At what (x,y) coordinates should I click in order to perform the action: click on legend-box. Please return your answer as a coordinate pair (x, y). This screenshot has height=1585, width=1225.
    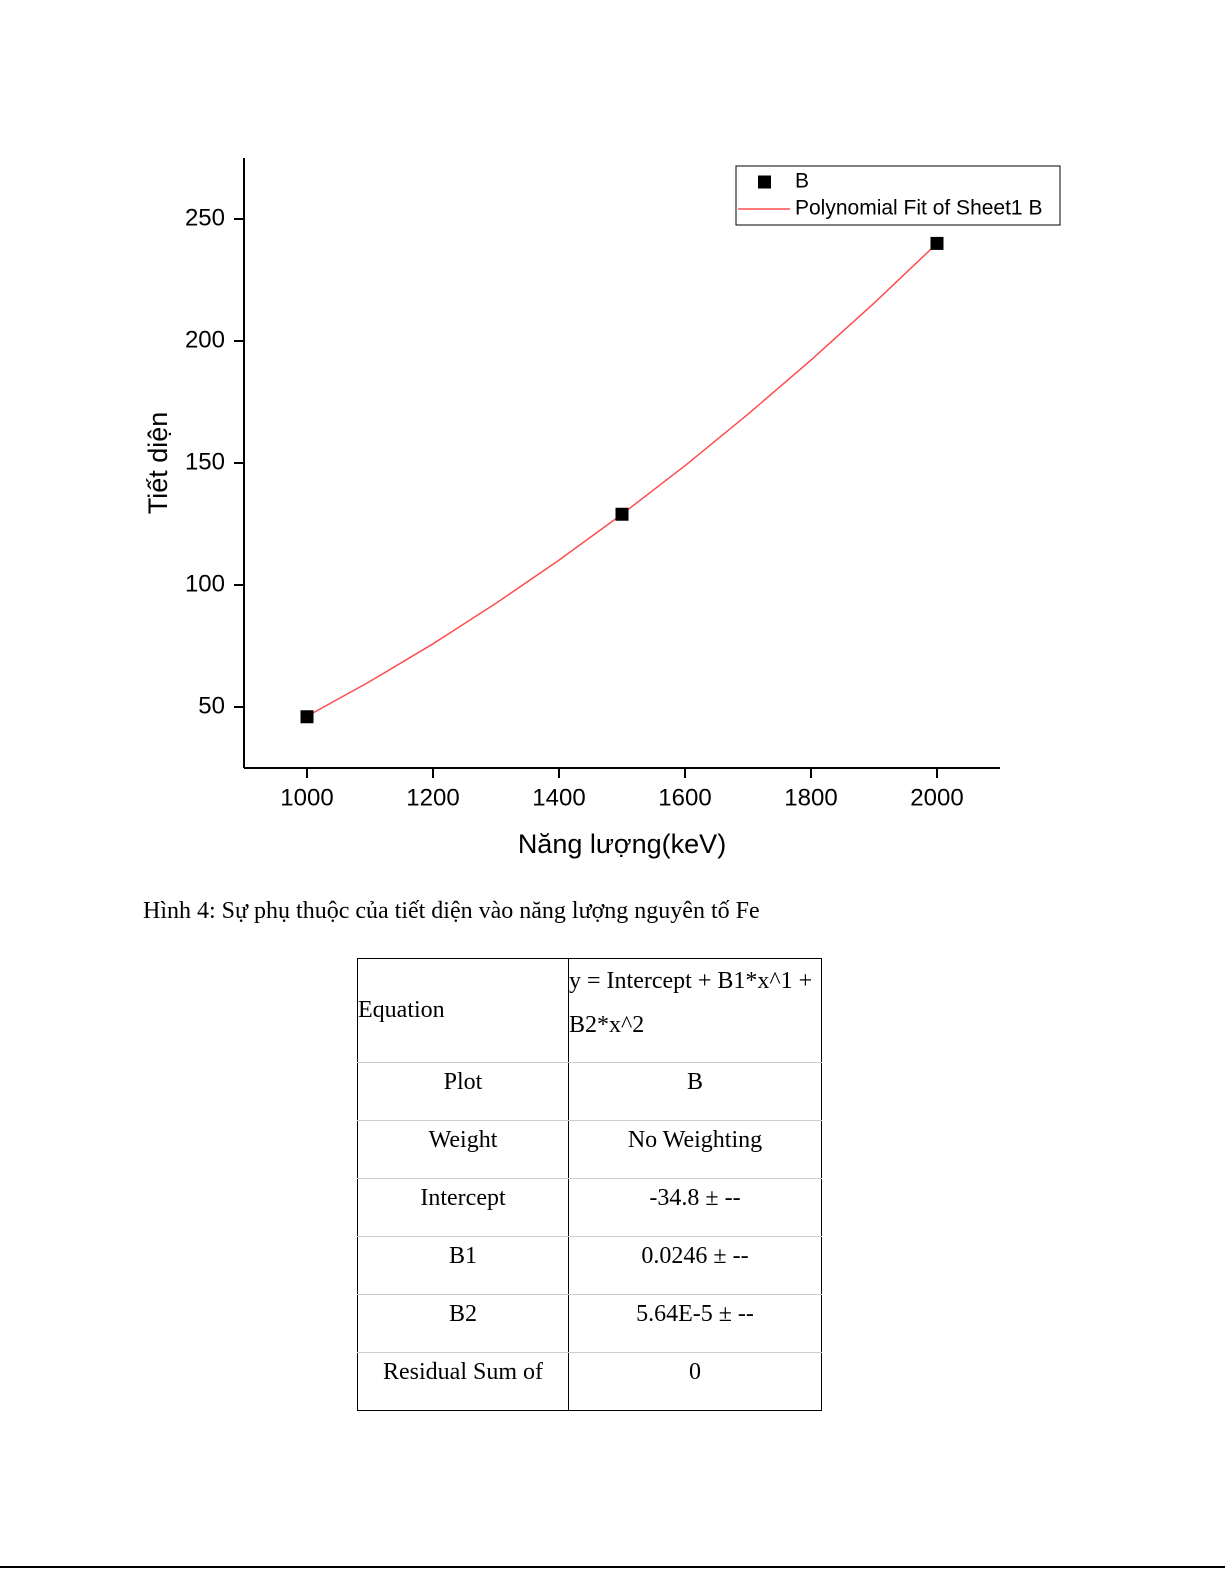
    Looking at the image, I should click on (898, 195).